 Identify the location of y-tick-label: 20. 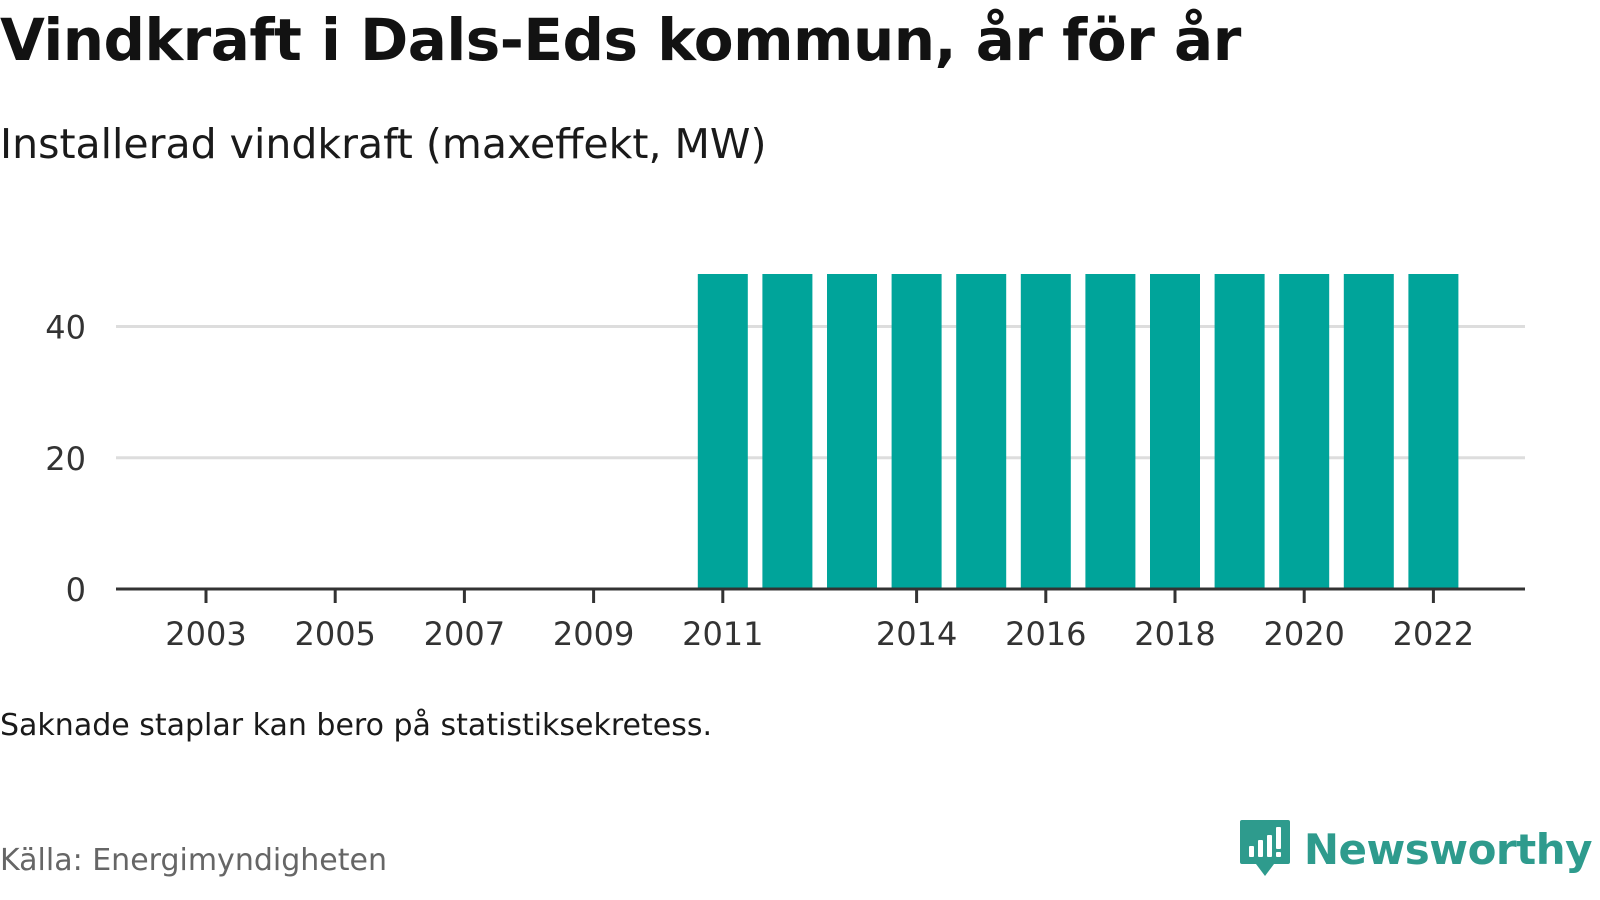
(65, 459).